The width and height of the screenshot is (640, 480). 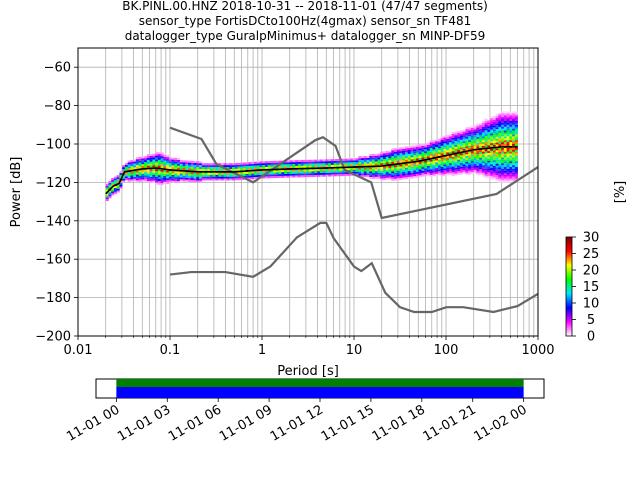 What do you see at coordinates (501, 423) in the screenshot?
I see `time-tick-label: 11-02 00` at bounding box center [501, 423].